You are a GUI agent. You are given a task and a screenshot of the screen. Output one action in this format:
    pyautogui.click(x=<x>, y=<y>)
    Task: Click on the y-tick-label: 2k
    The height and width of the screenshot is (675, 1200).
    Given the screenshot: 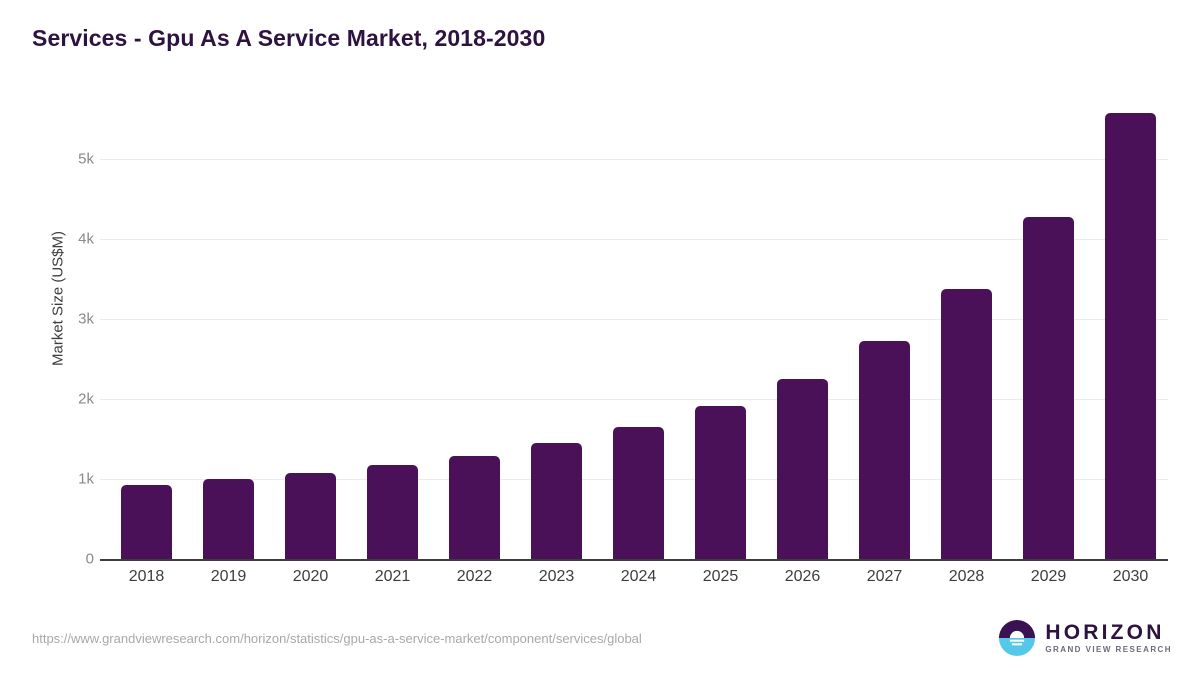 What is the action you would take?
    pyautogui.click(x=86, y=399)
    